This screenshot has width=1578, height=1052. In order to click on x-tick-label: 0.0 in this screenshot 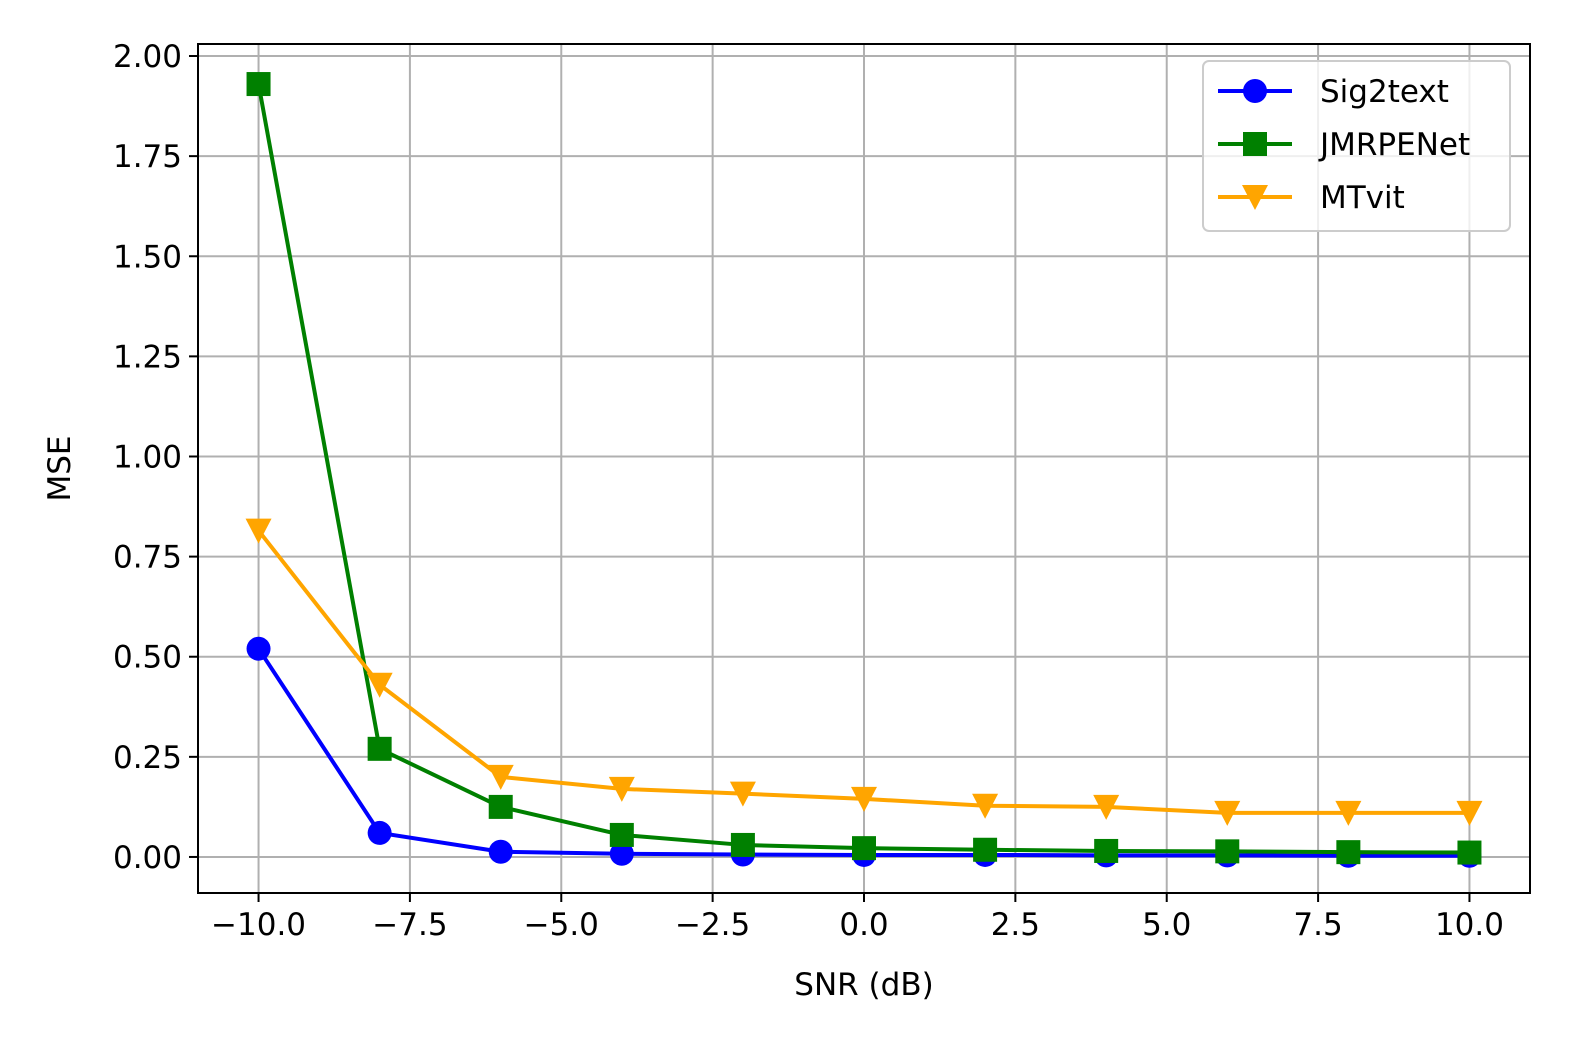, I will do `click(863, 925)`.